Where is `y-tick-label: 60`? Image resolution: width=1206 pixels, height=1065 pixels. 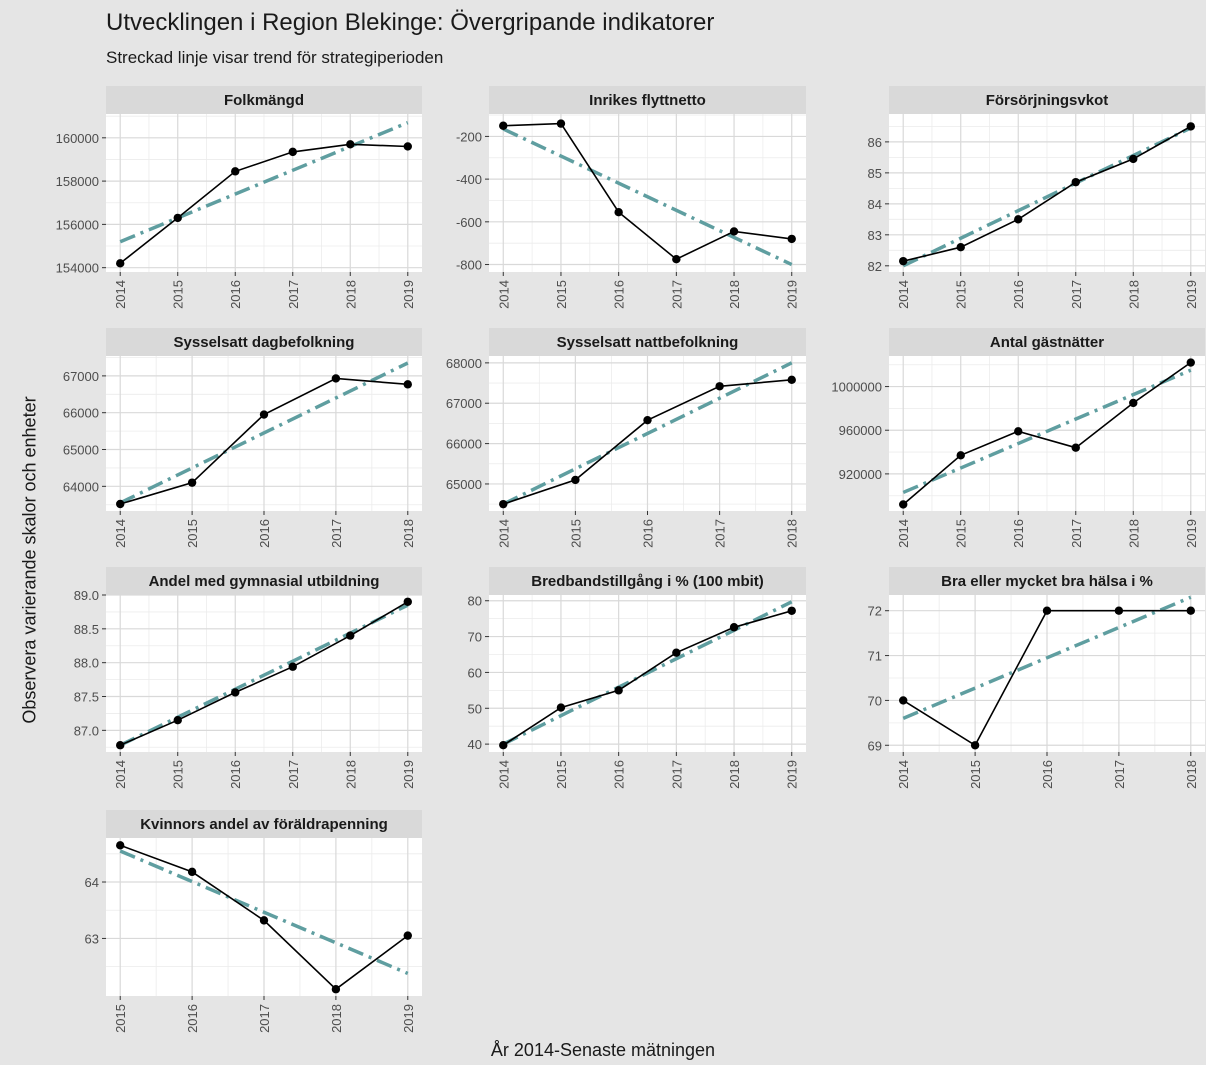
y-tick-label: 60 is located at coordinates (475, 672).